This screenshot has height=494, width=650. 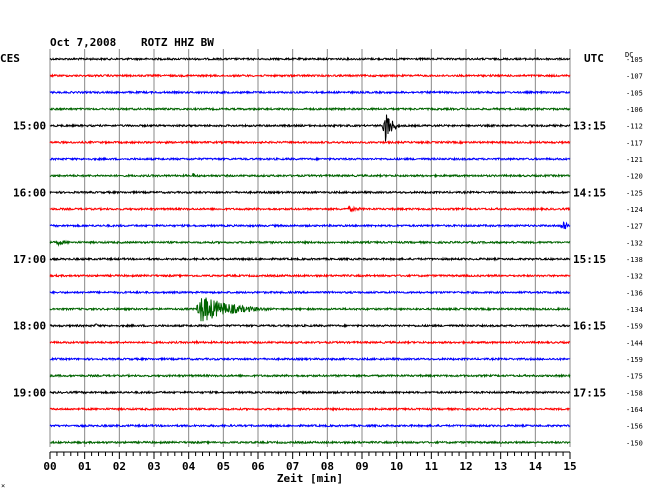 I want to click on x-tick-label-03: 03, so click(x=153, y=466).